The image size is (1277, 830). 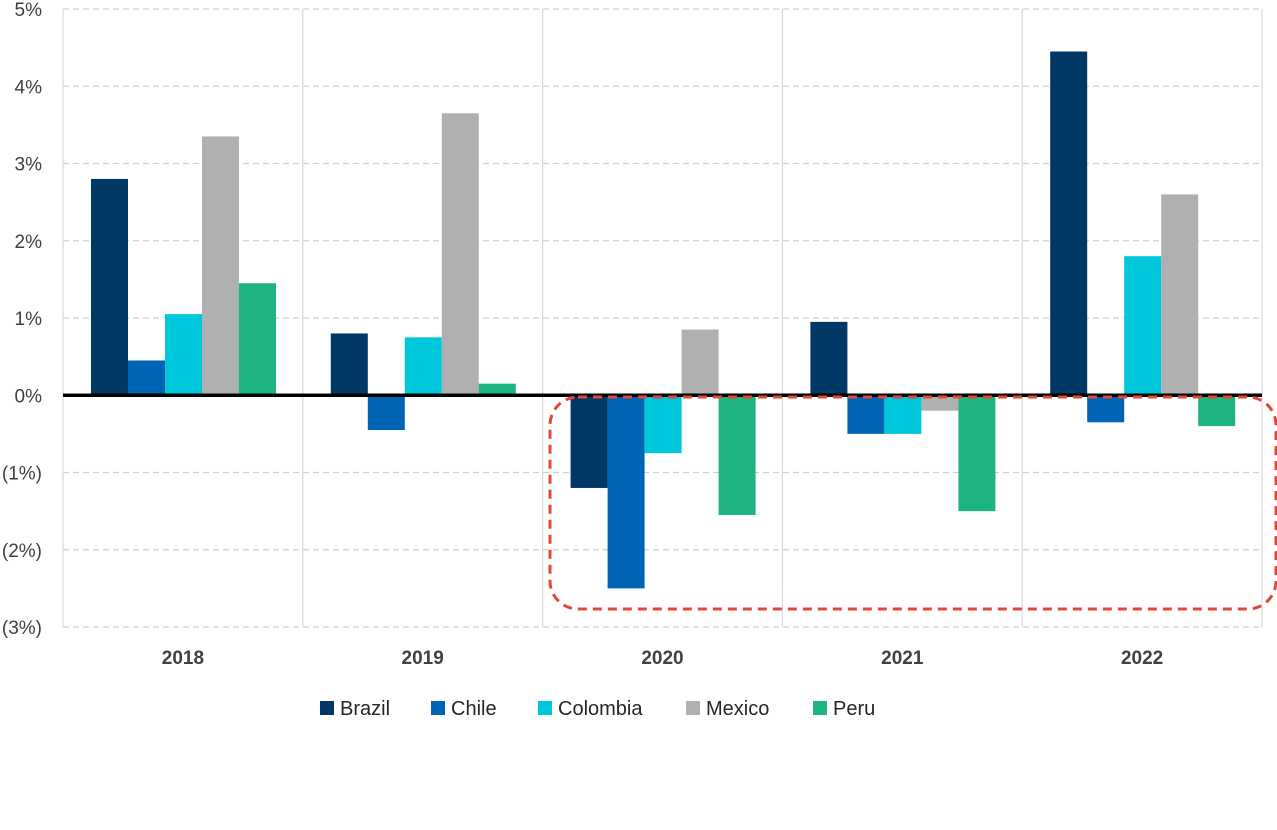 What do you see at coordinates (109, 287) in the screenshot?
I see `bar-brazil-2018` at bounding box center [109, 287].